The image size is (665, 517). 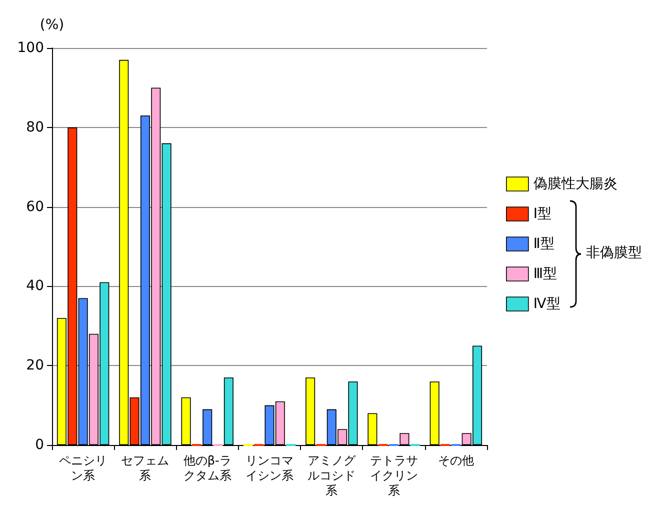 I want to click on x-tick-label: ペニシリン系, so click(x=83, y=468).